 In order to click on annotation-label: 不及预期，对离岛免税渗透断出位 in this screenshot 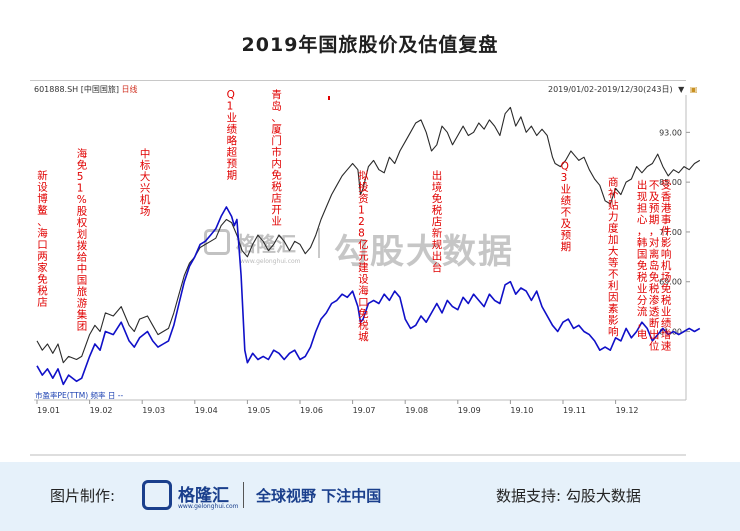, I will do `click(654, 265)`.